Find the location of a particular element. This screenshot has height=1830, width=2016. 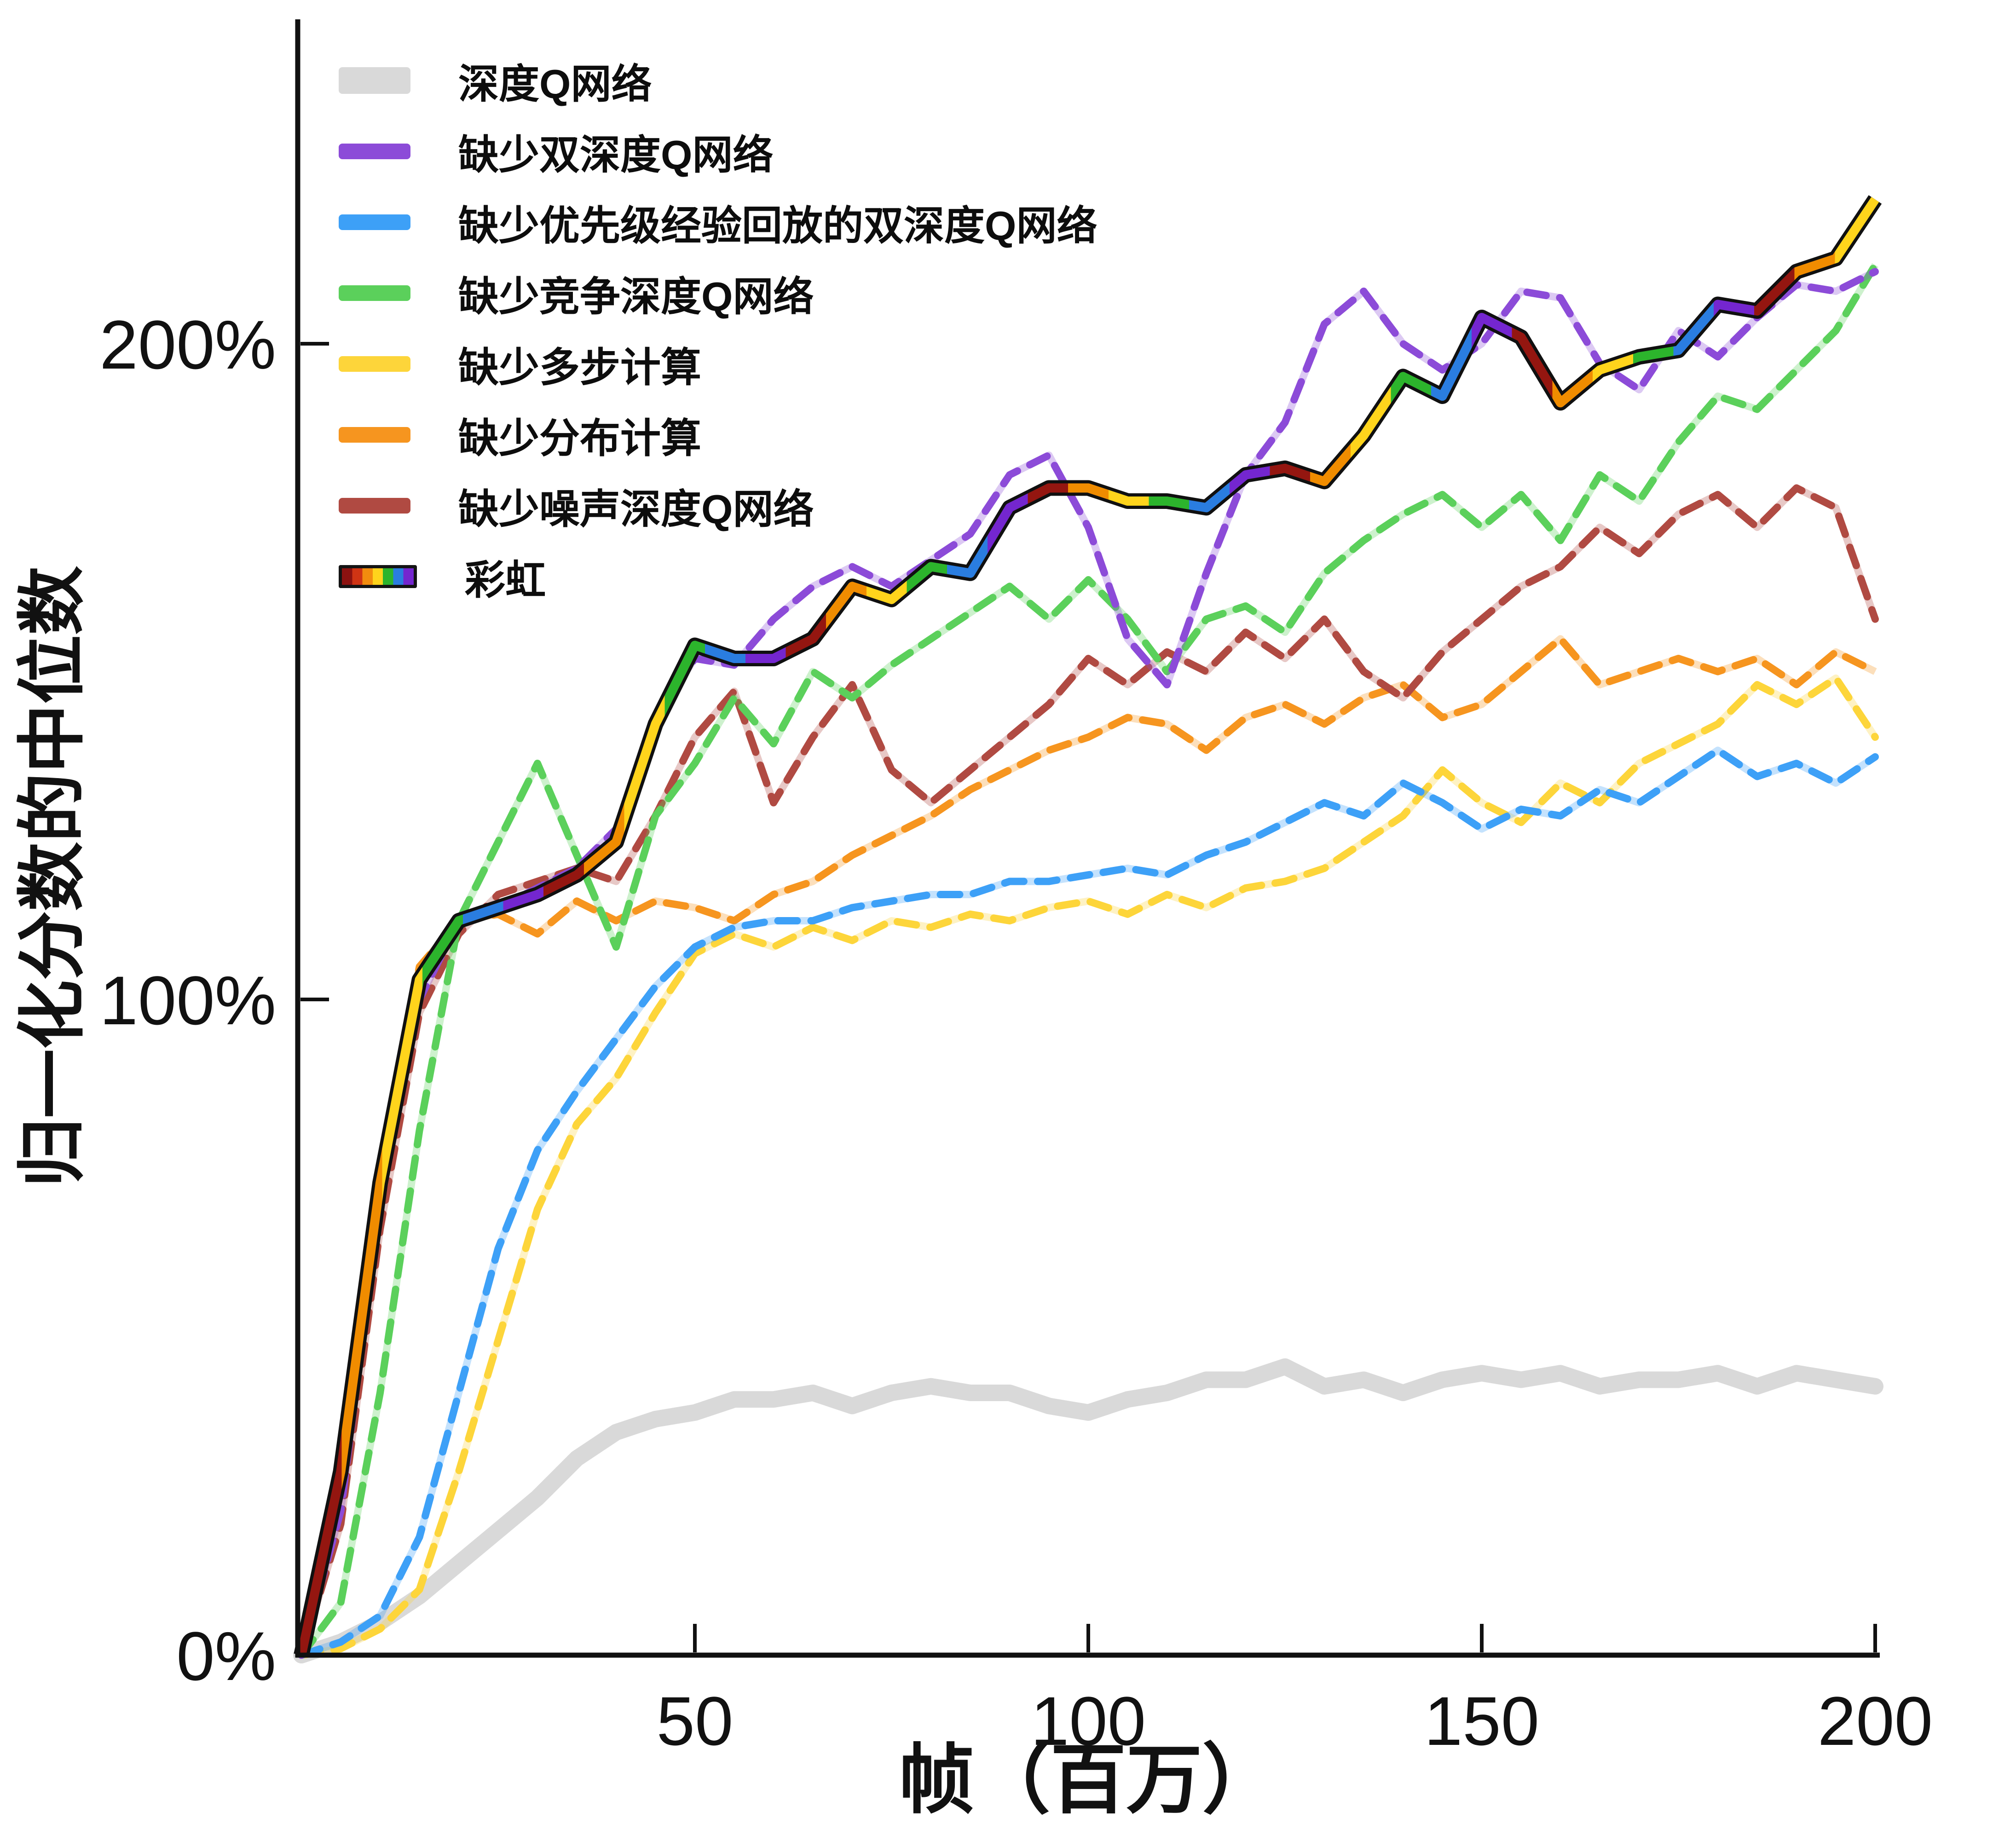

legend-item-no_distribution: 缺少分布计算 is located at coordinates (718, 435).